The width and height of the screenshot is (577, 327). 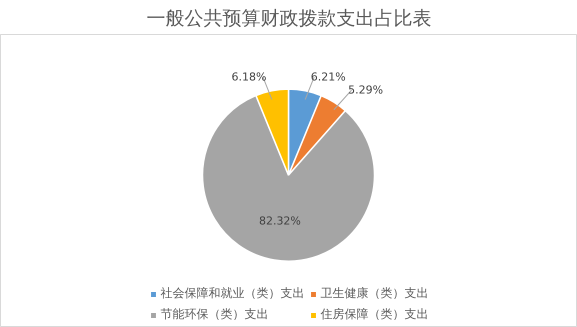 What do you see at coordinates (214, 314) in the screenshot?
I see `legend-label: 节能环保（类）支出` at bounding box center [214, 314].